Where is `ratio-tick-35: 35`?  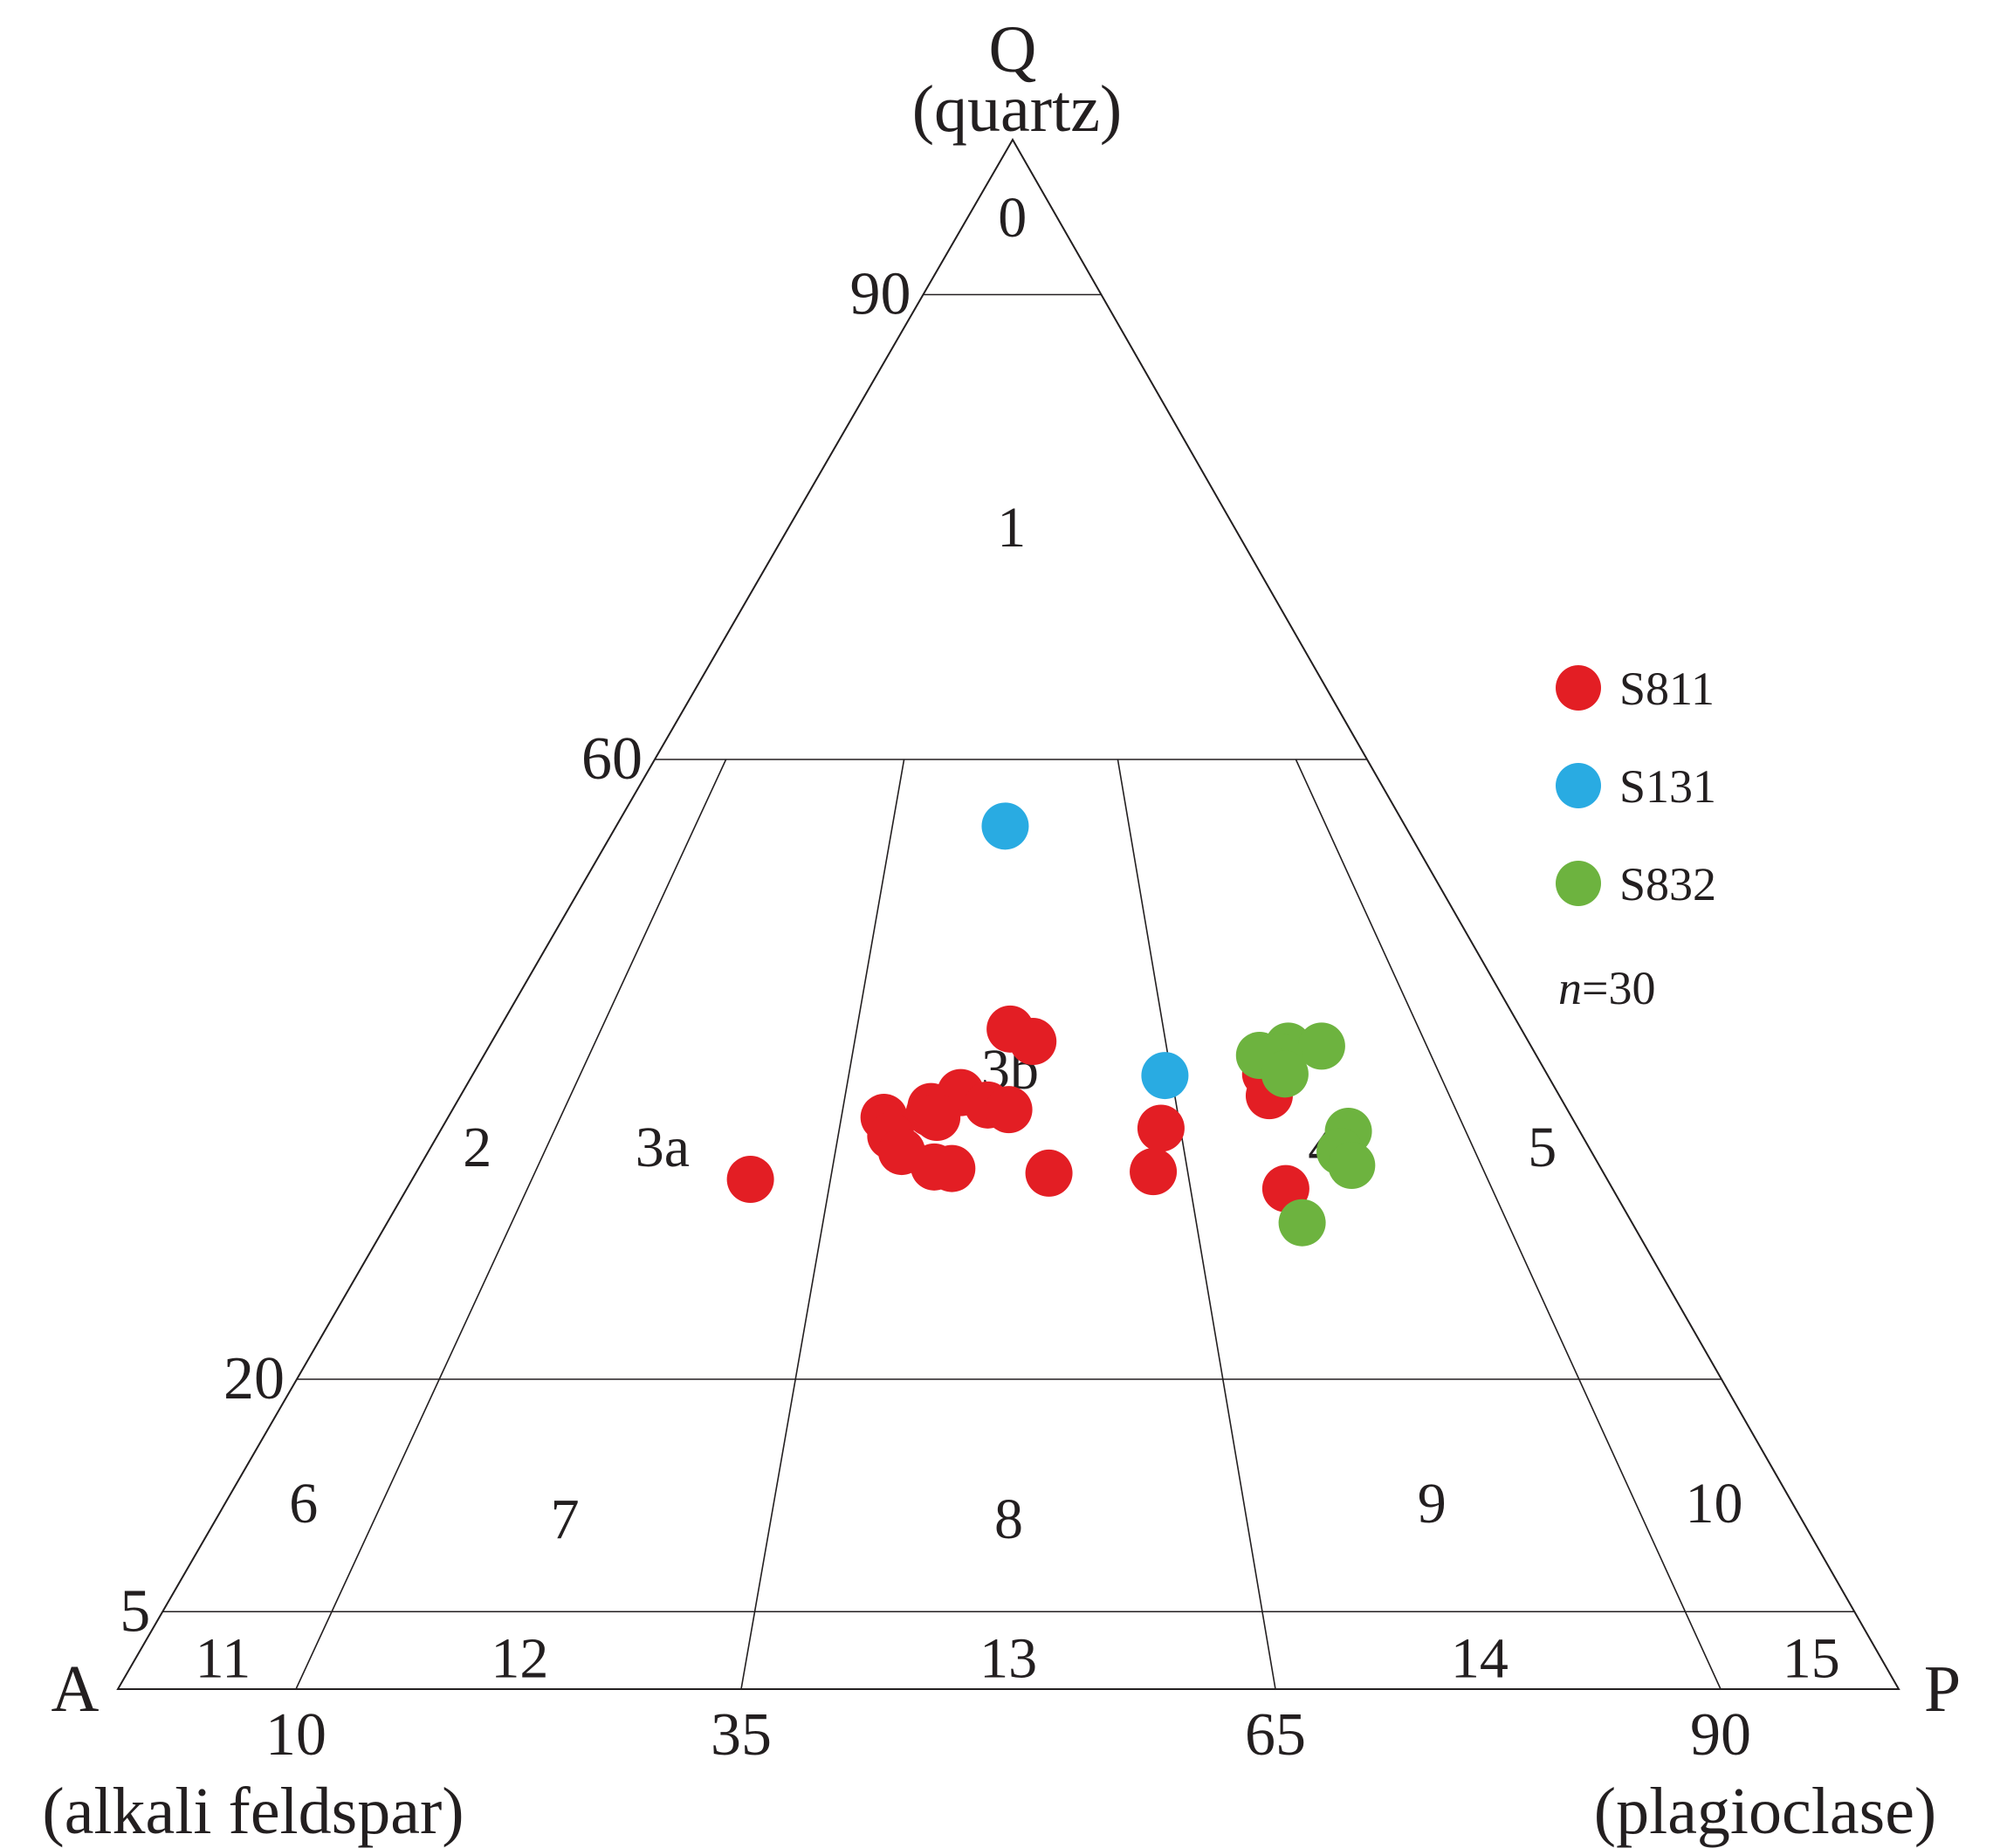 ratio-tick-35: 35 is located at coordinates (741, 1735).